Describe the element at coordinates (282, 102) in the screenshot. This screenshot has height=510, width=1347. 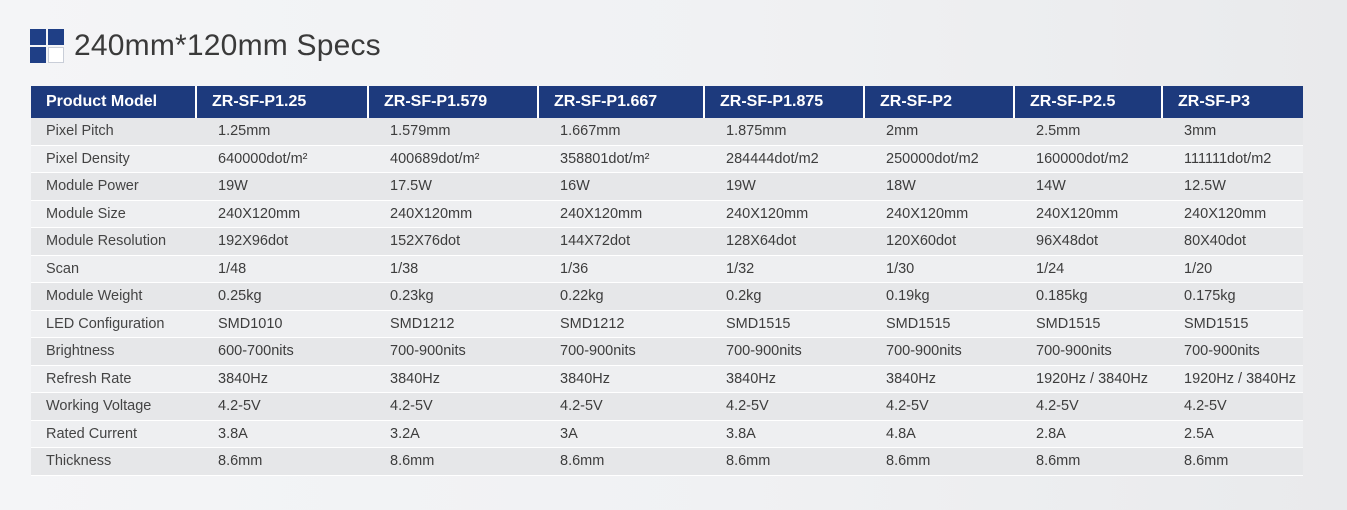
I see `header-model-1: ZR-SF-P1.25` at that location.